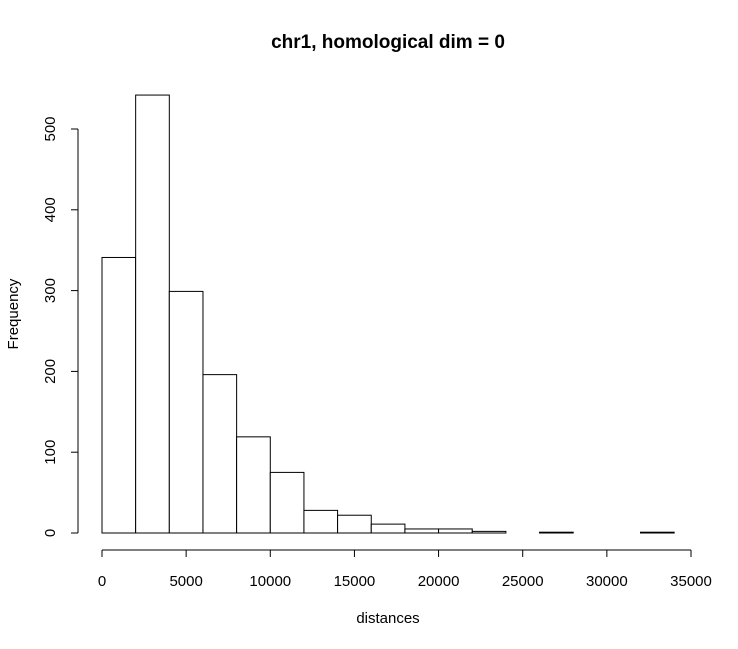 The image size is (738, 649). What do you see at coordinates (185, 581) in the screenshot?
I see `x-tick-label: 5000` at bounding box center [185, 581].